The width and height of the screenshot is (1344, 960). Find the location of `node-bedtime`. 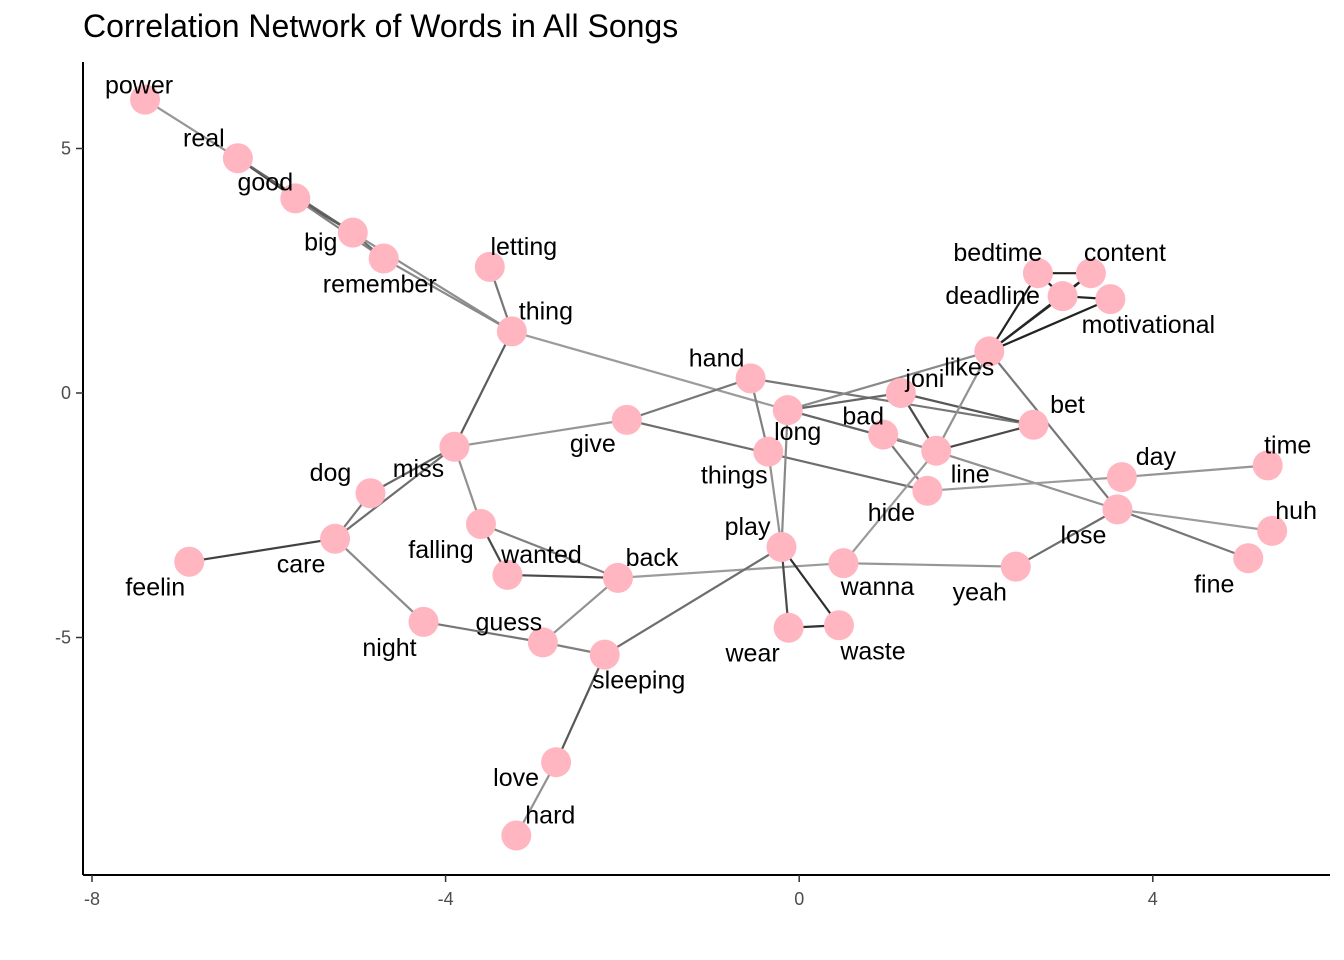

node-bedtime is located at coordinates (1037, 273).